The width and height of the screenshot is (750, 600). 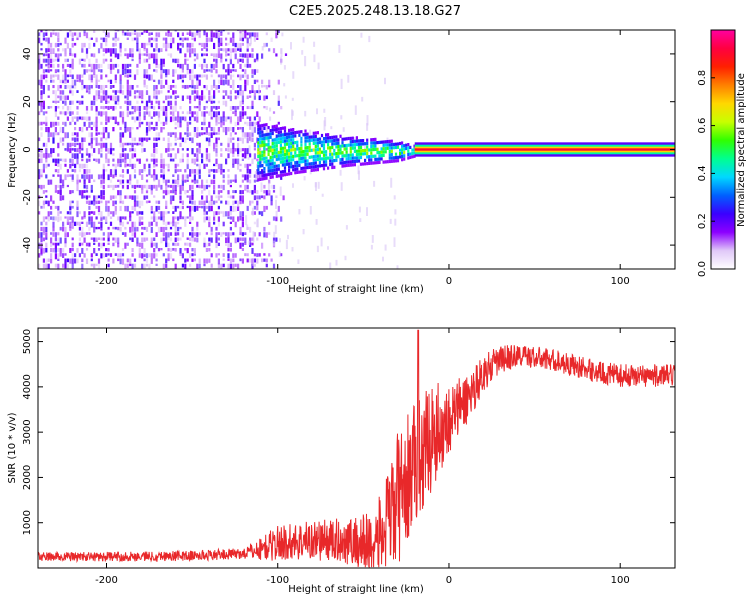 I want to click on y-tick-label: 3000, so click(x=27, y=431).